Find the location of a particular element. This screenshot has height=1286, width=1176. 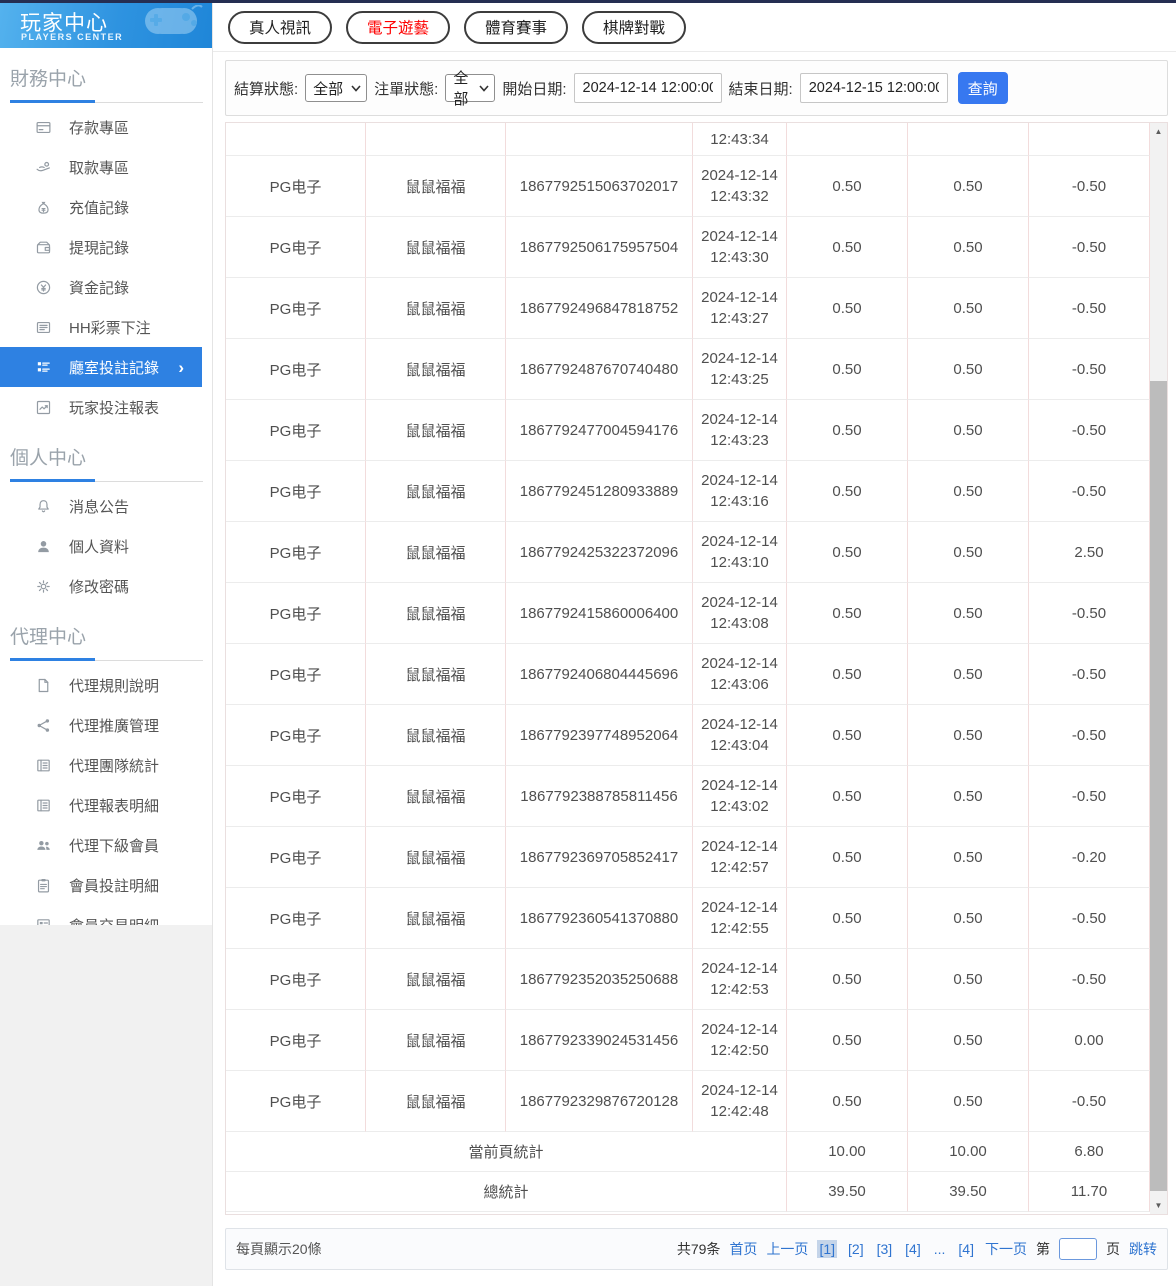

scroll-down-arrow: ▼ is located at coordinates (1158, 1205).